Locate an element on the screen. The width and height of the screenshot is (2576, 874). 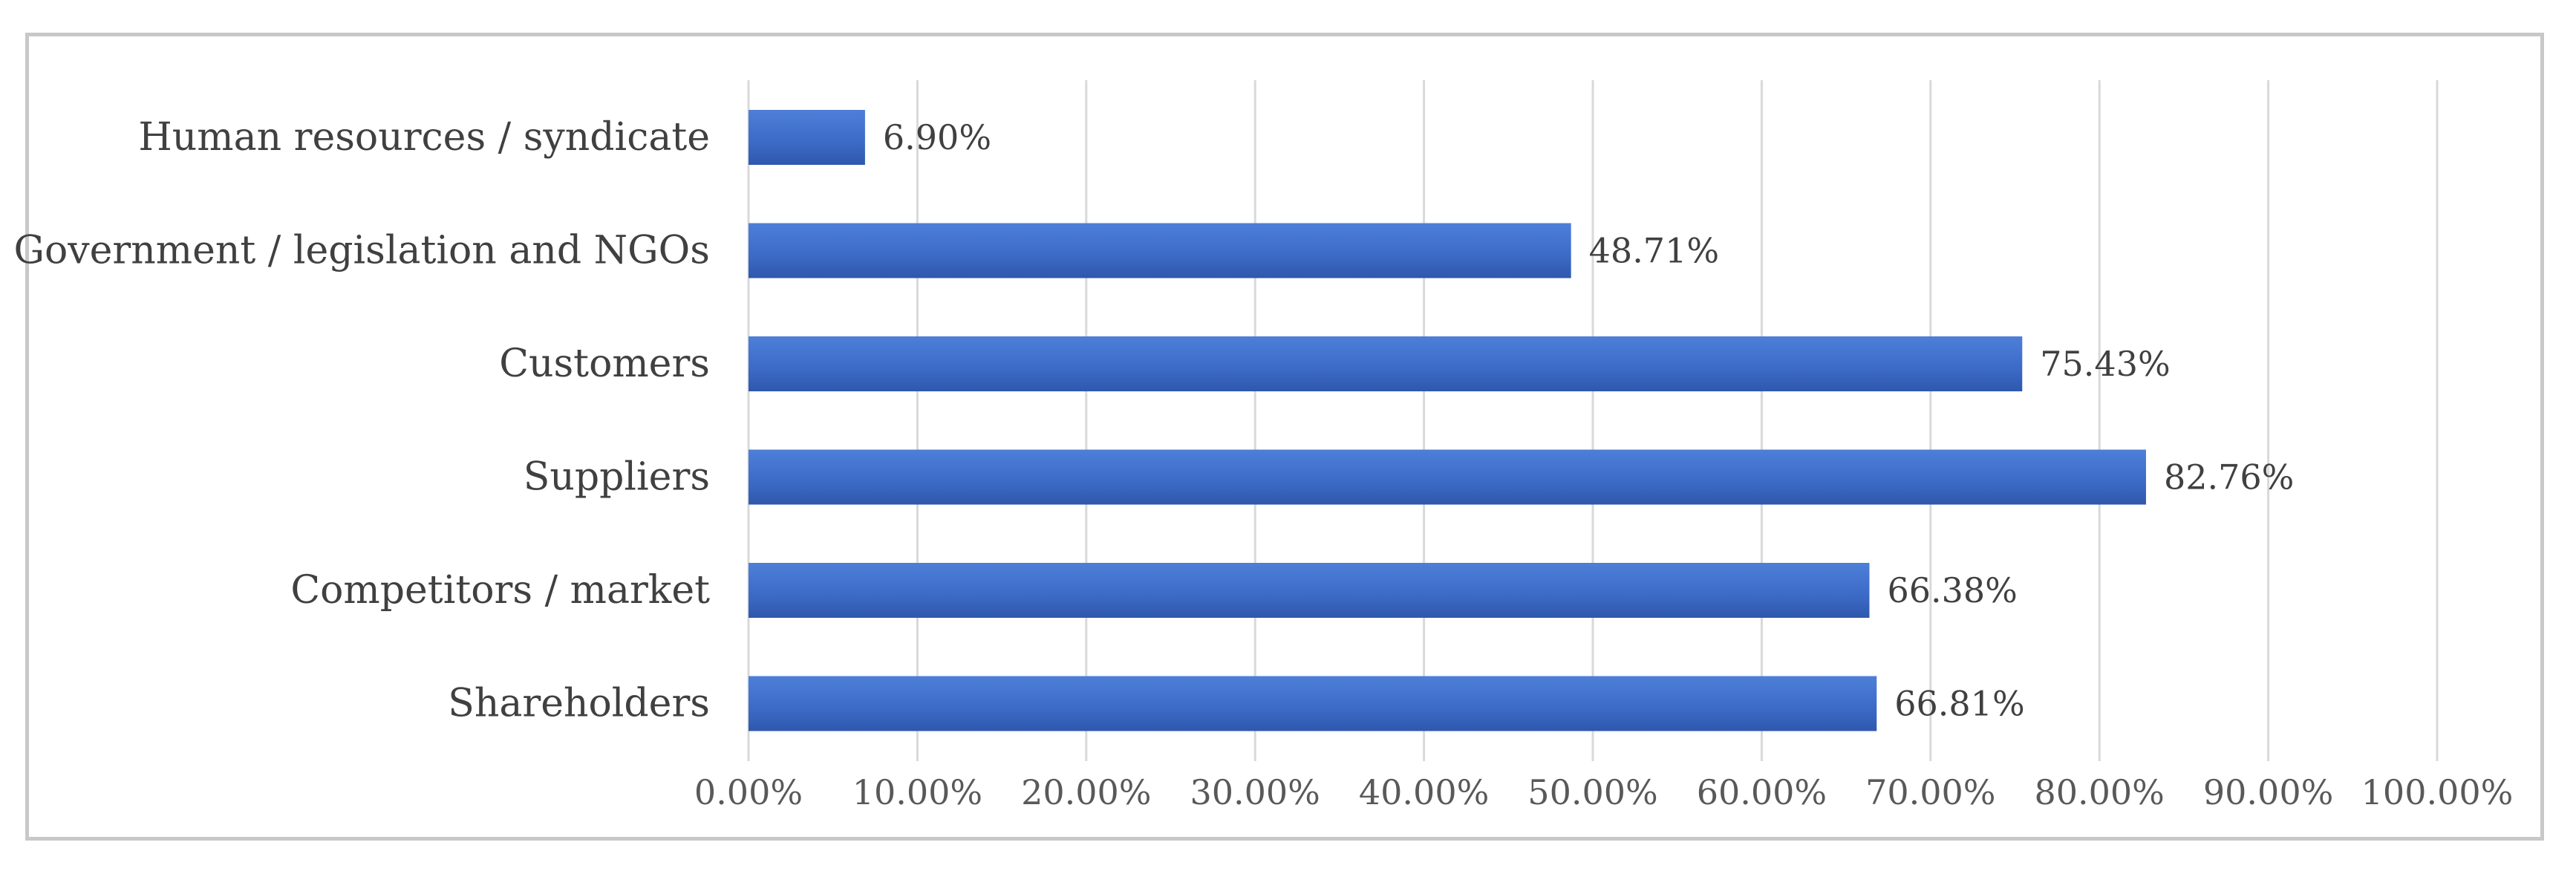
x-tick-label: 40.00% is located at coordinates (1424, 792).